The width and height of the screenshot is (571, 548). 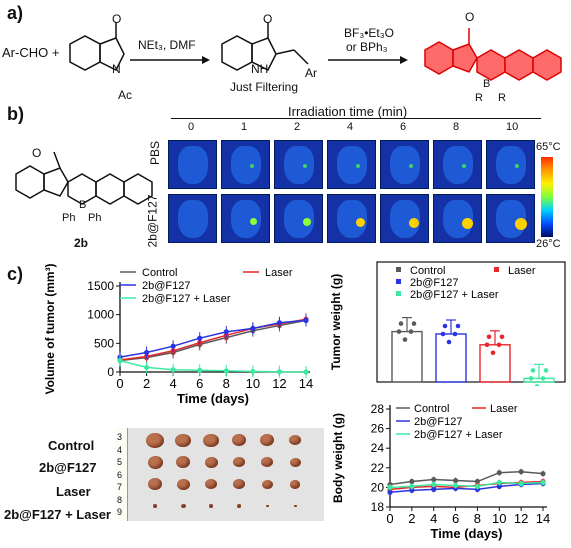 I want to click on y-tick-label: 20, so click(x=378, y=487).